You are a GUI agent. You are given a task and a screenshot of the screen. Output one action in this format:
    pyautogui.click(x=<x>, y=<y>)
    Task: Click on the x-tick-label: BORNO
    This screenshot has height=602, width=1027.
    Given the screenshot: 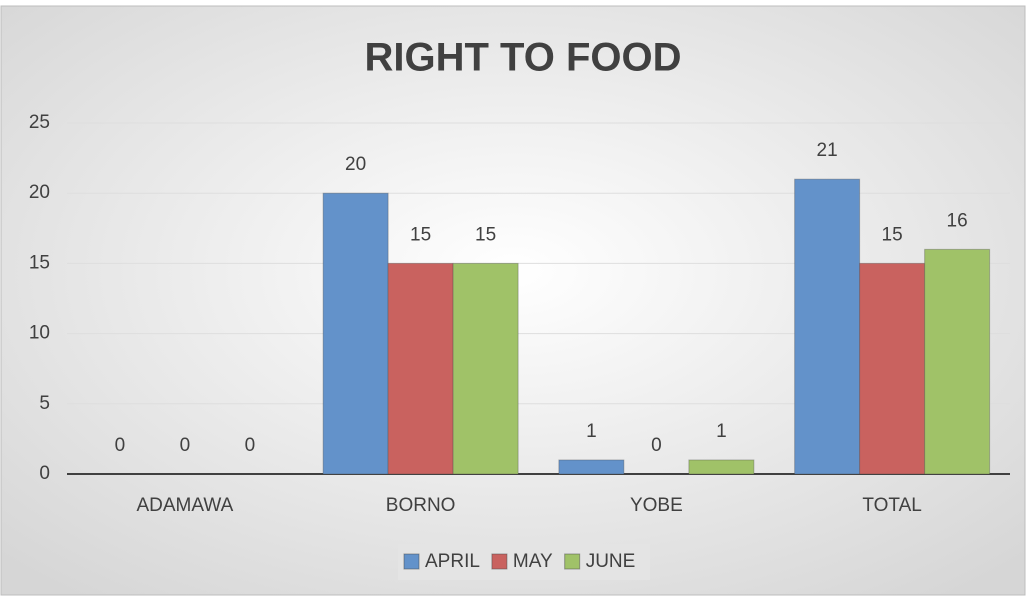 What is the action you would take?
    pyautogui.click(x=421, y=505)
    